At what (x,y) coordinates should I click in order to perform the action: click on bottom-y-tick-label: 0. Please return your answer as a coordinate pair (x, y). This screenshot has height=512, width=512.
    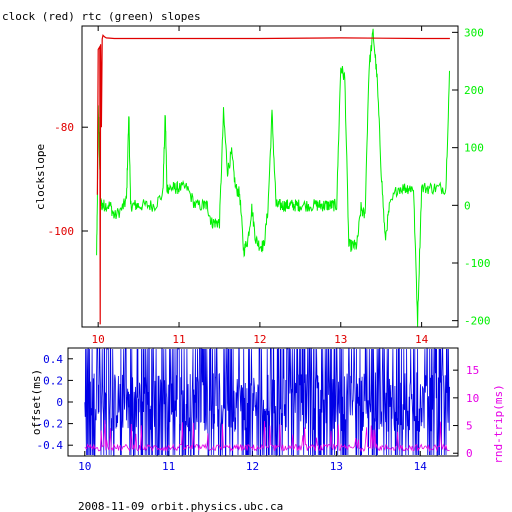
    Looking at the image, I should click on (59, 402).